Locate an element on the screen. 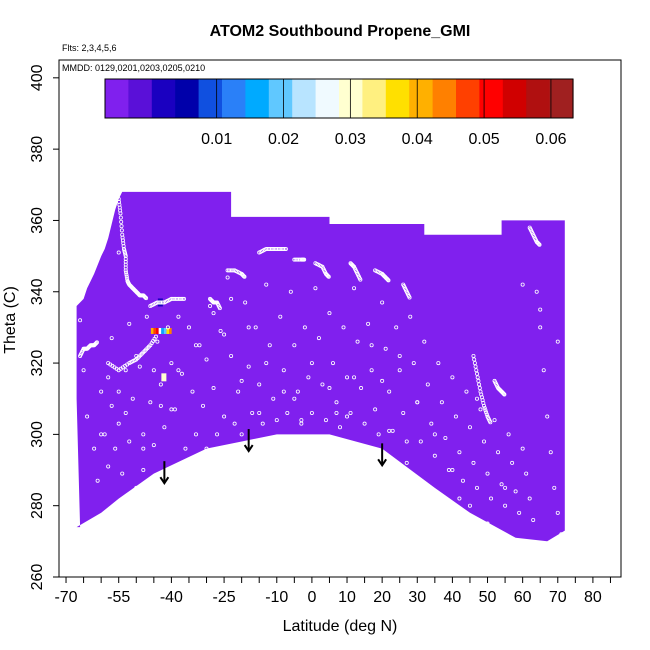  colorbar-tick-label: 0.02 is located at coordinates (283, 139).